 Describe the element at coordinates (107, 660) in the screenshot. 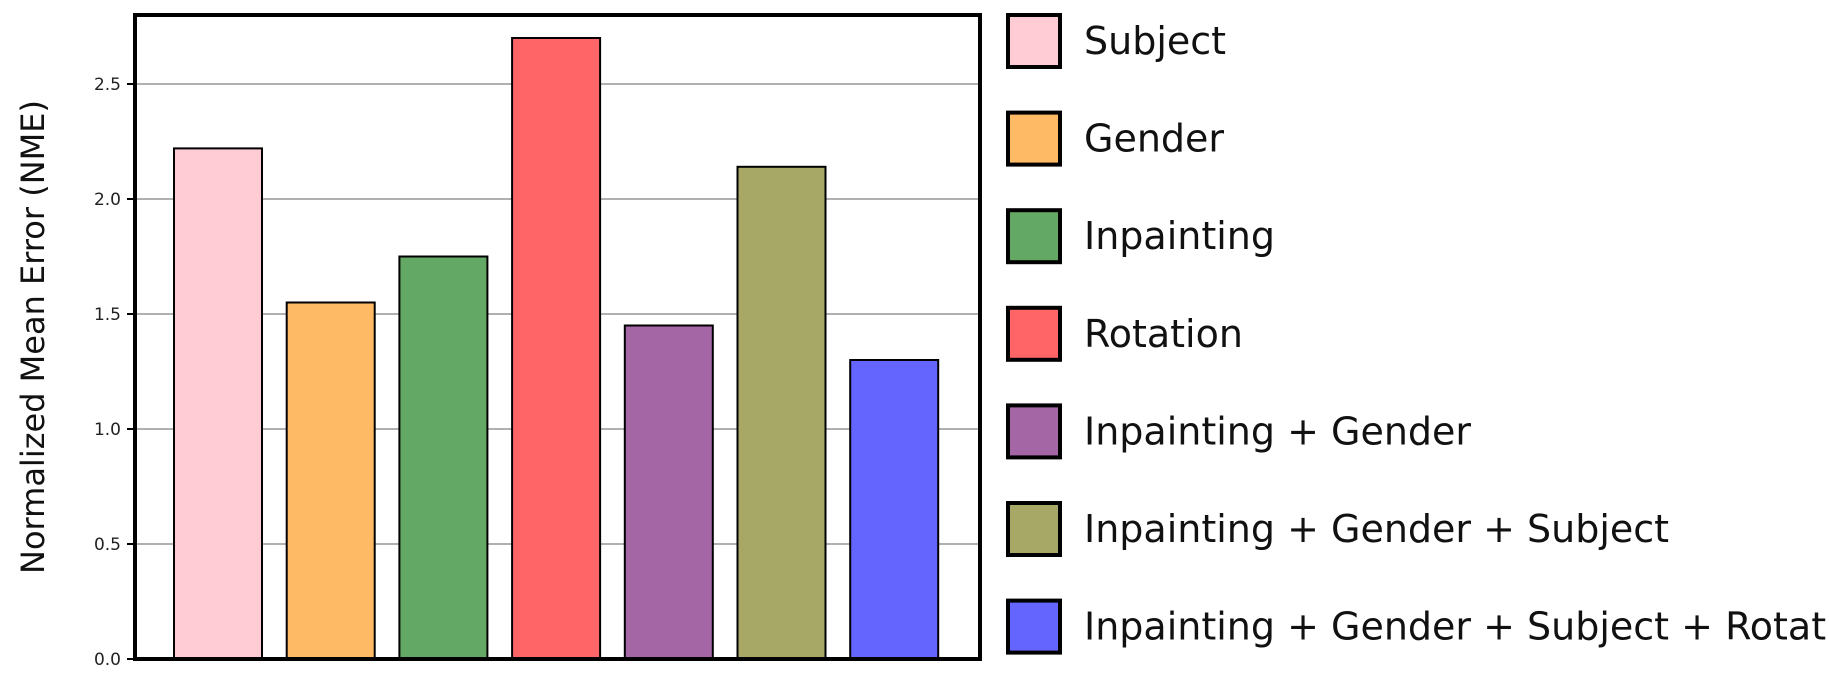

I see `y-tick-label: 0.0` at that location.